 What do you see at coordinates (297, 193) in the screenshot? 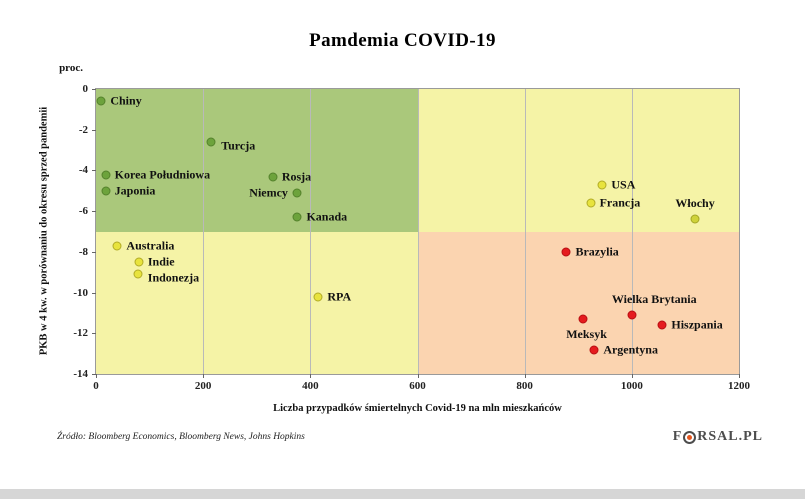
I see `data-point-niemcy` at bounding box center [297, 193].